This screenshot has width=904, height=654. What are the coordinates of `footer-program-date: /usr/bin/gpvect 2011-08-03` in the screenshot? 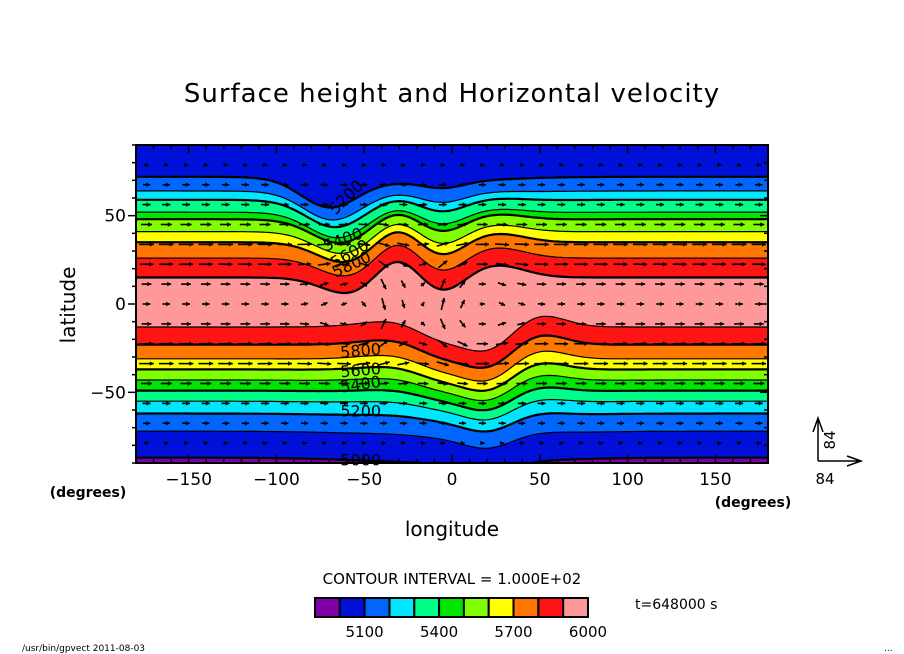 It's located at (83, 649).